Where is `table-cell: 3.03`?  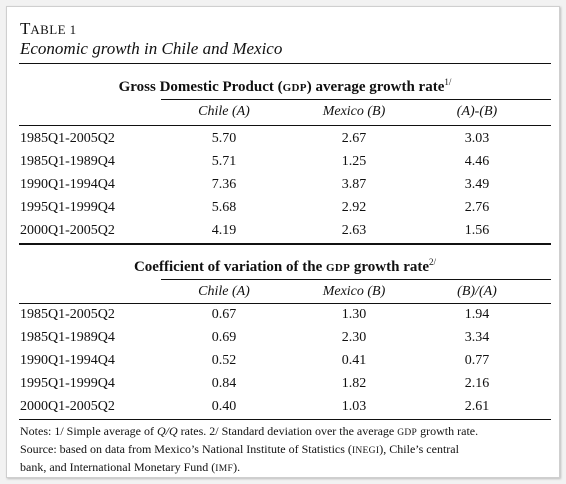
table-cell: 3.03 is located at coordinates (477, 138).